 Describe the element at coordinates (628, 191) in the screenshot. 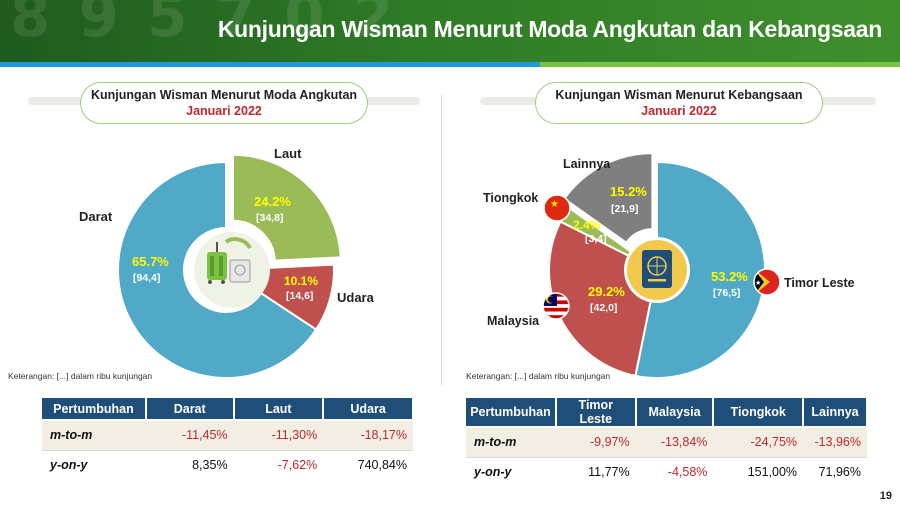

I see `lainnya-percent-label: 15.2%` at that location.